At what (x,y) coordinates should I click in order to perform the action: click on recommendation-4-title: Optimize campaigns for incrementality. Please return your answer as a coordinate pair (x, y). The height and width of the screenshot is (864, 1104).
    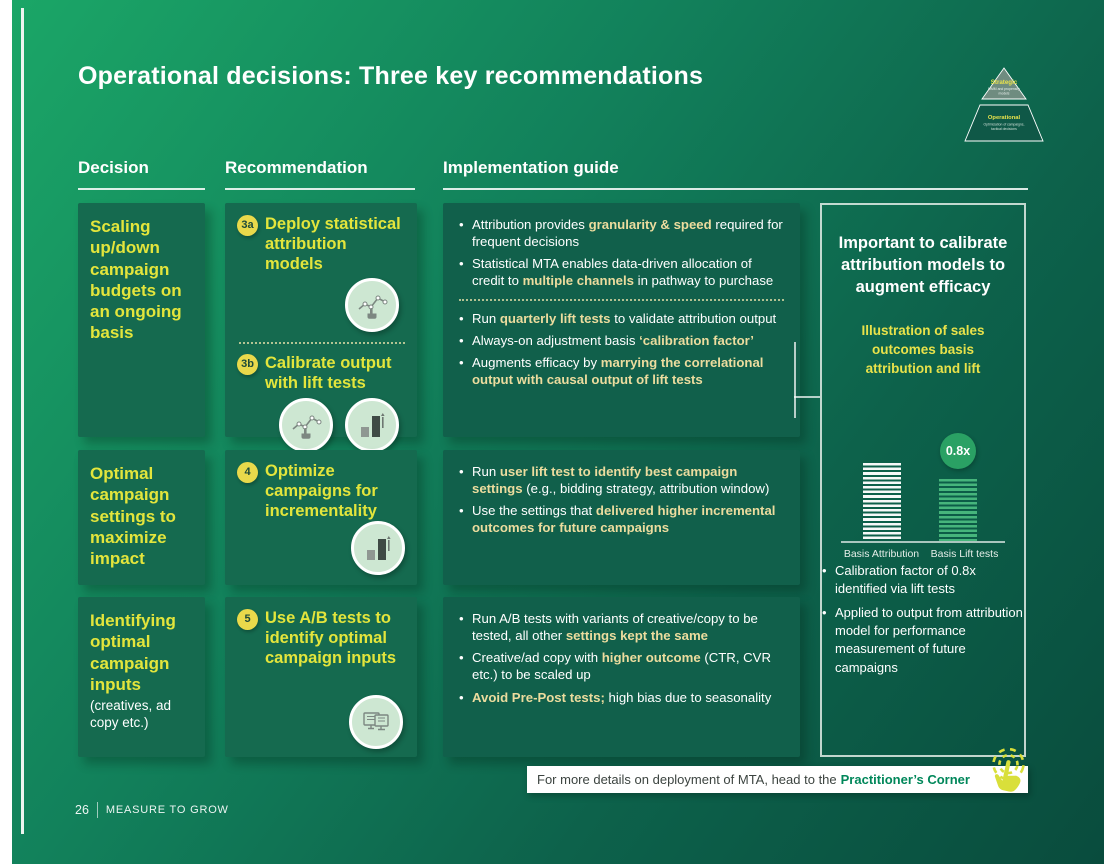
    Looking at the image, I should click on (321, 491).